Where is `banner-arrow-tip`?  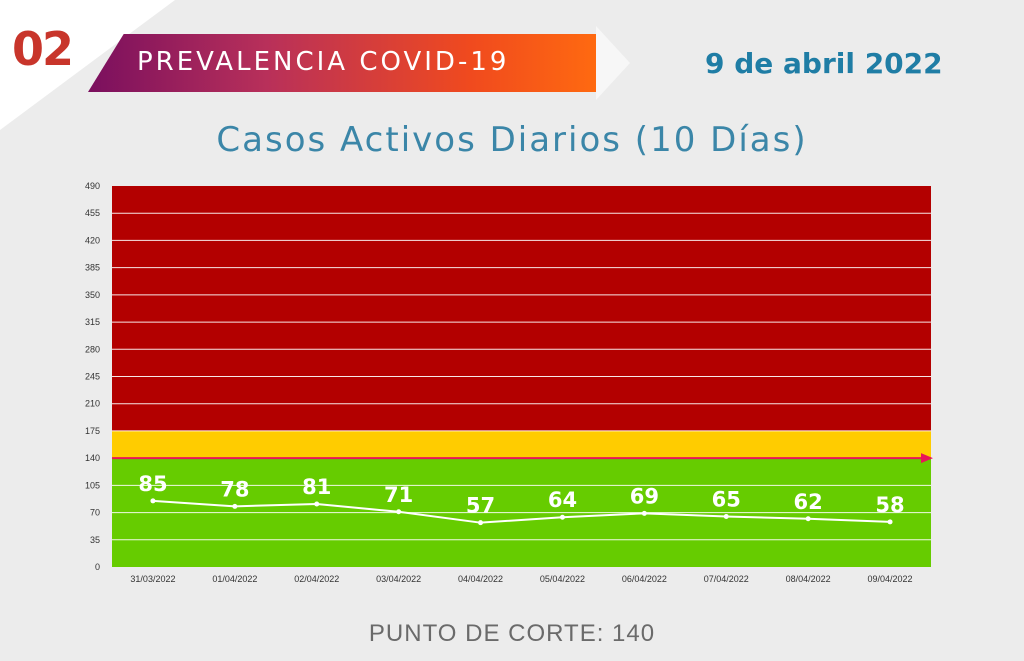
banner-arrow-tip is located at coordinates (613, 63).